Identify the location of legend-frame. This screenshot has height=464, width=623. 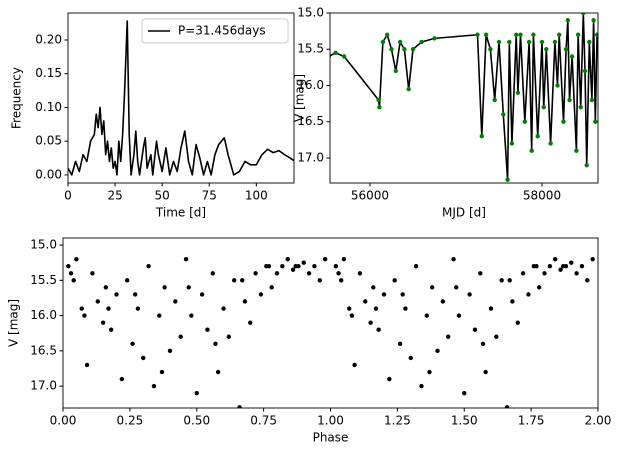
(215, 31).